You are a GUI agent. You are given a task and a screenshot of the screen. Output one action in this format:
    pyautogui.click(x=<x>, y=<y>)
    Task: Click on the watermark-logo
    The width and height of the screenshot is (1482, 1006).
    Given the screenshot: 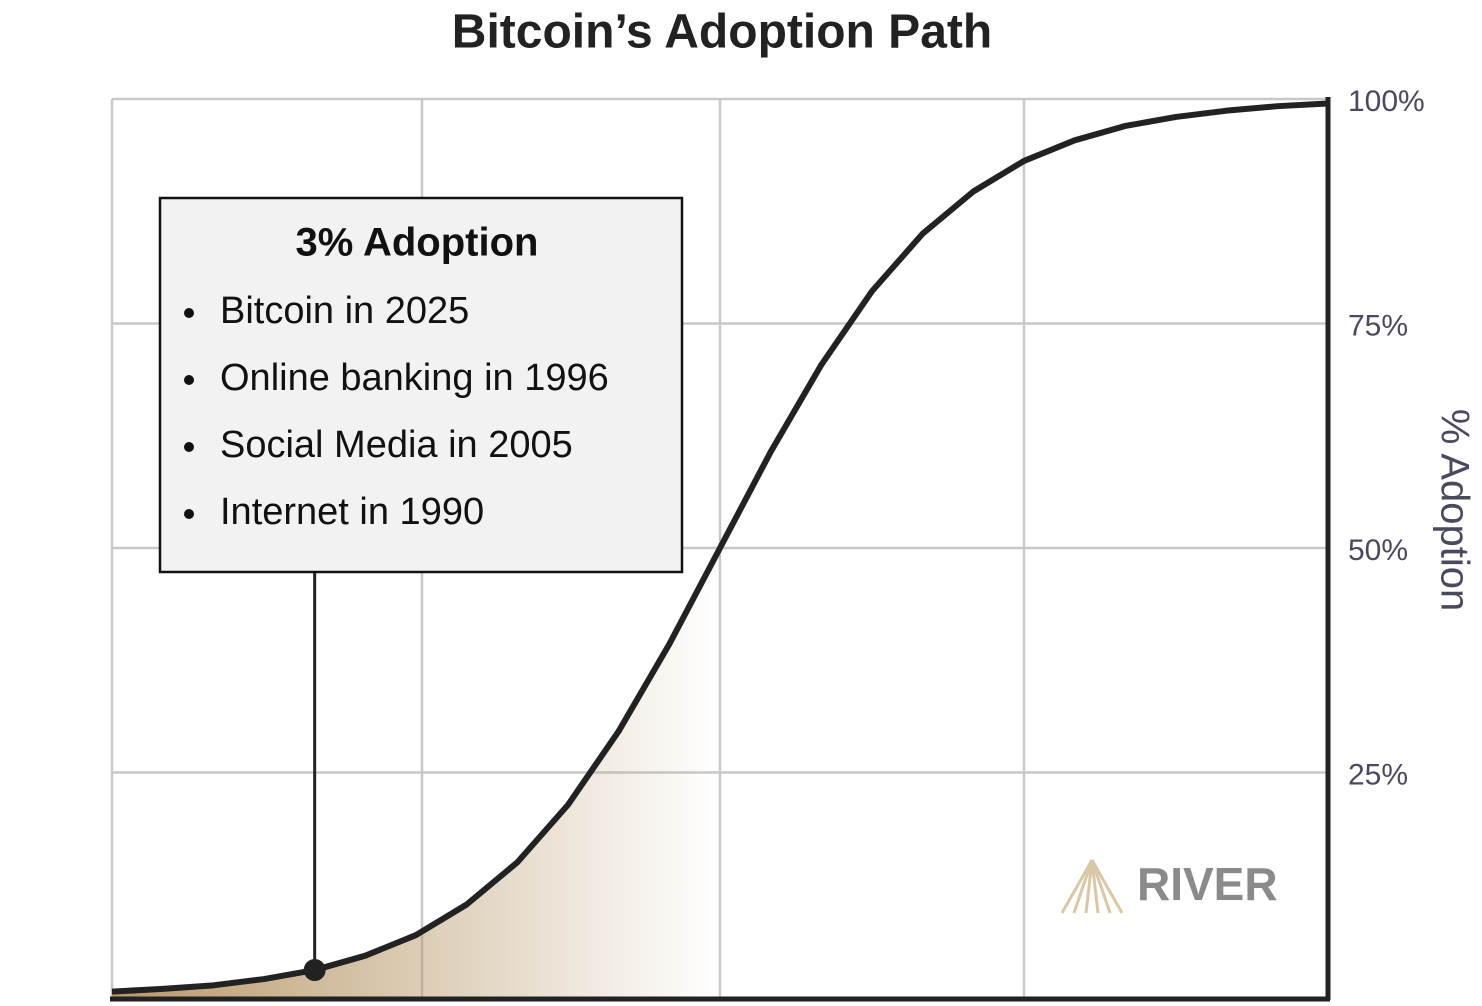 What is the action you would take?
    pyautogui.click(x=1092, y=886)
    